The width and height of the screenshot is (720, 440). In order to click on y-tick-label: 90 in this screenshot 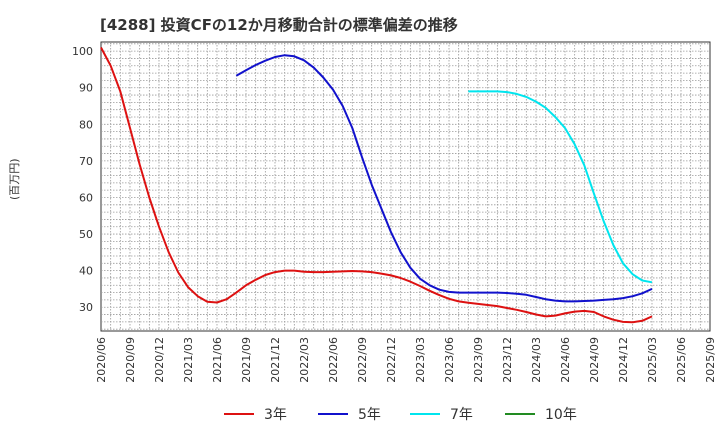, I will do `click(86, 88)`.